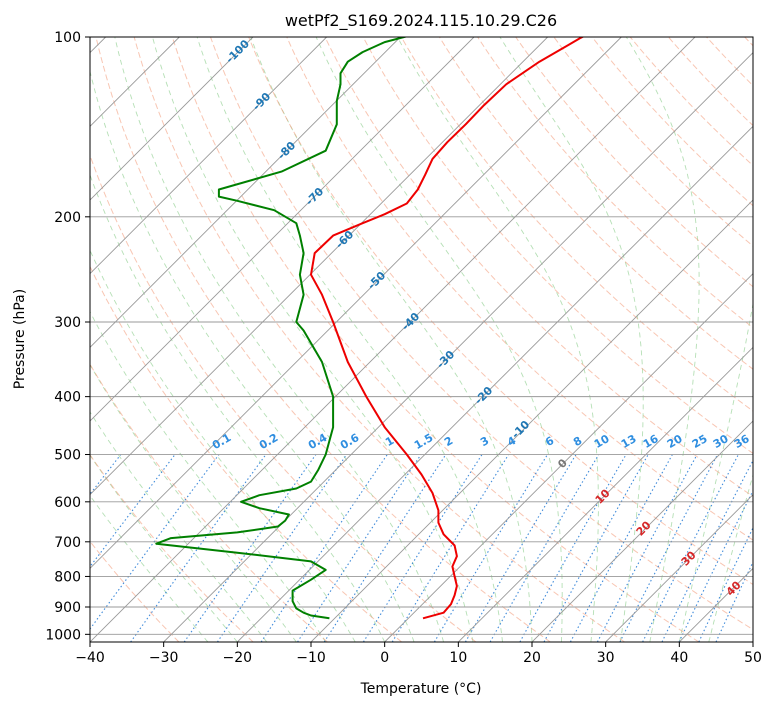 The image size is (775, 712). What do you see at coordinates (238, 658) in the screenshot?
I see `x-tick-label: −20` at bounding box center [238, 658].